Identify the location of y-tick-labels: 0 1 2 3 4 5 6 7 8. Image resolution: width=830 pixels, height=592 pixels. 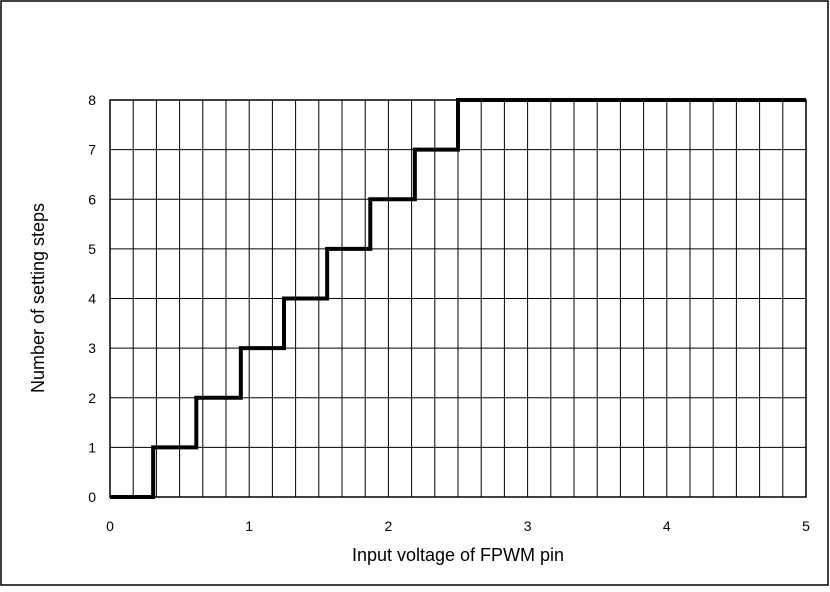
(92, 298).